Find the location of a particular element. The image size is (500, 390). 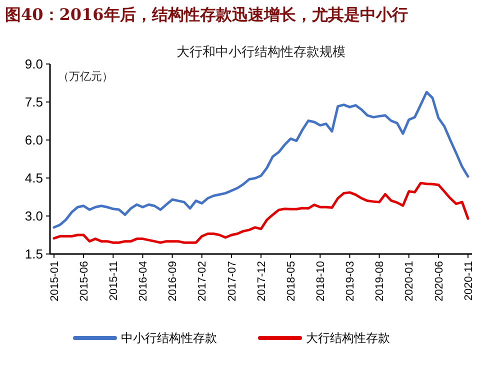

x-tick-label: 2017-02 is located at coordinates (202, 281).